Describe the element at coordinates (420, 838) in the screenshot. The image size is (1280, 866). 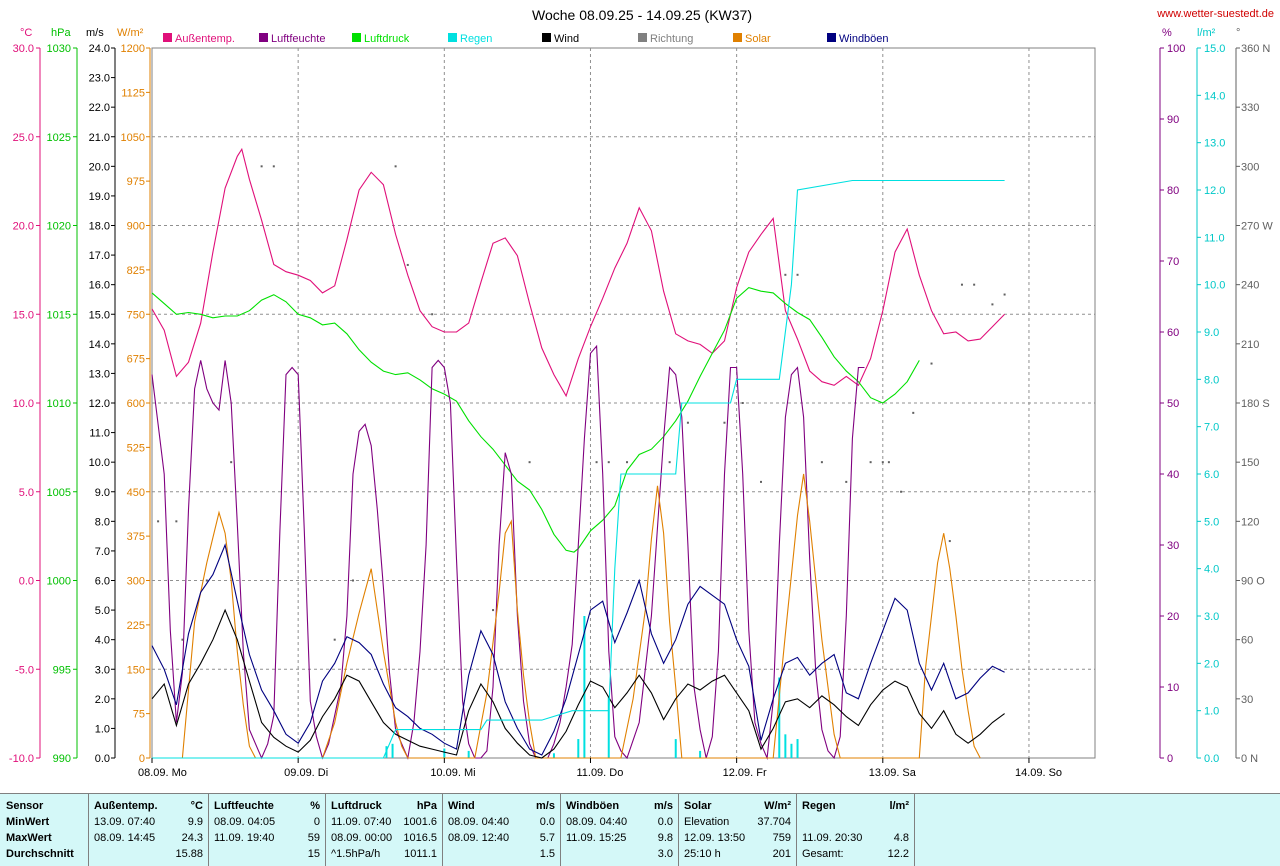
I see `stats-cell-value: 1016.5` at that location.